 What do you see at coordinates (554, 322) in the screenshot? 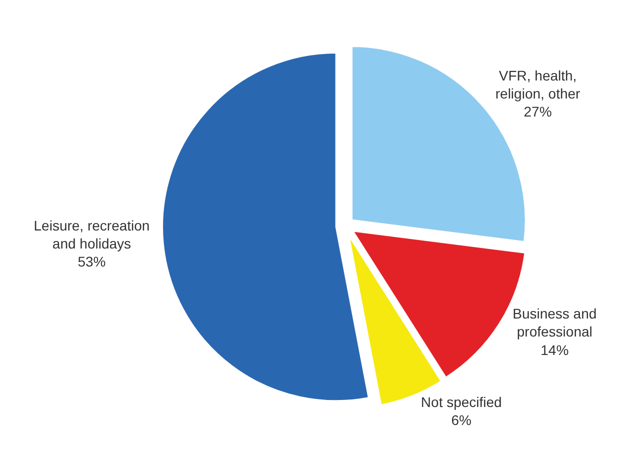
I see `slice-label: Business and professional` at bounding box center [554, 322].